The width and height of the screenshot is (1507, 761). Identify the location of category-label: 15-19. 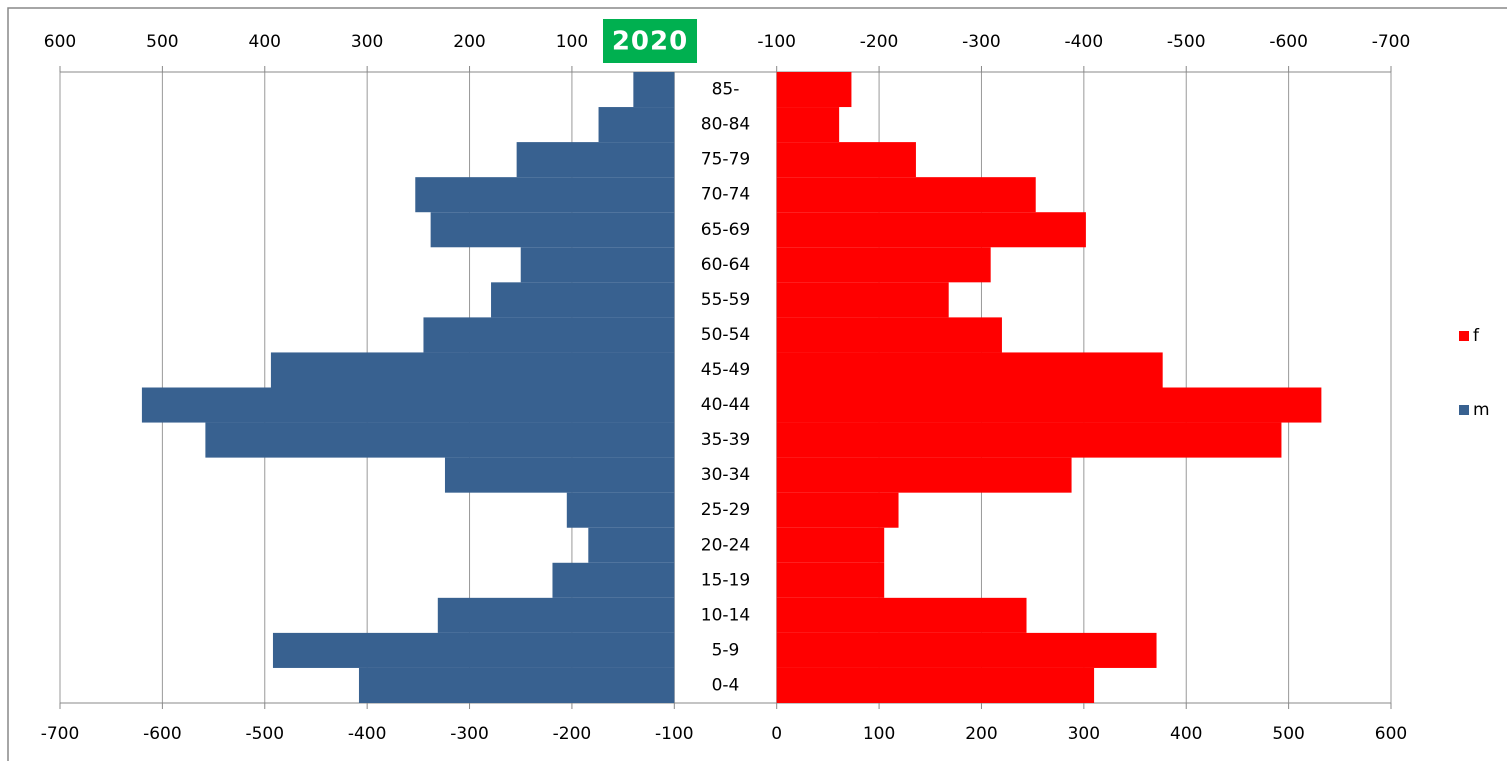
(725, 580).